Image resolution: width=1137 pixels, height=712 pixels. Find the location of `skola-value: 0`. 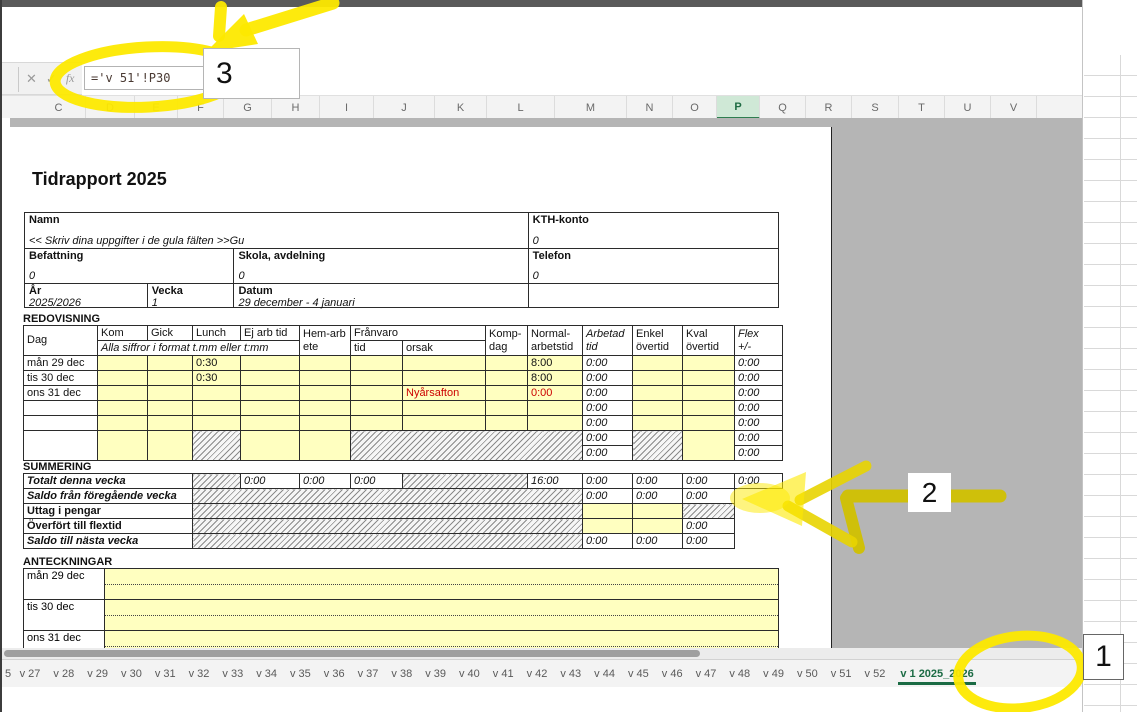

skola-value: 0 is located at coordinates (241, 276).